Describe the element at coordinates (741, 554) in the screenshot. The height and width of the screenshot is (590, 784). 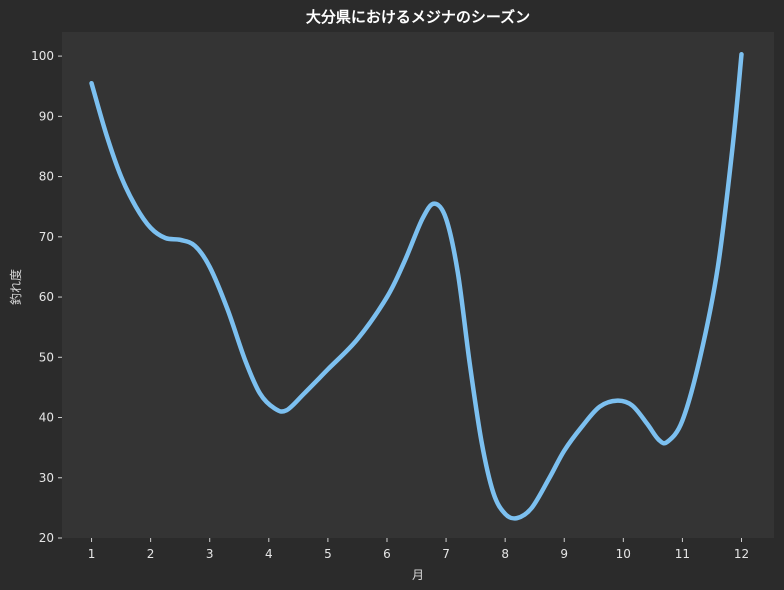
I see `x-tick-label: 12` at that location.